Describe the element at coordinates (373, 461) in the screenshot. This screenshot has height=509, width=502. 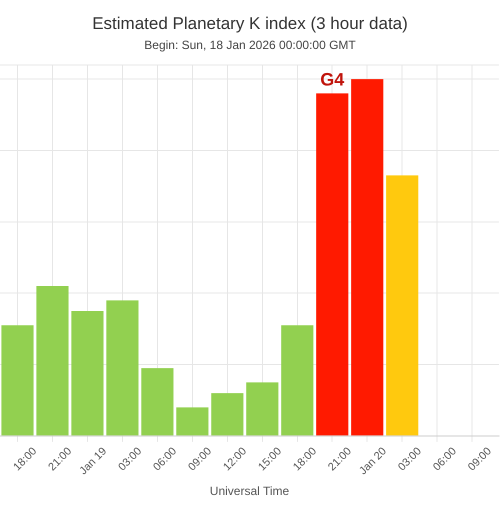
I see `x-tick-label: Jan 20` at that location.